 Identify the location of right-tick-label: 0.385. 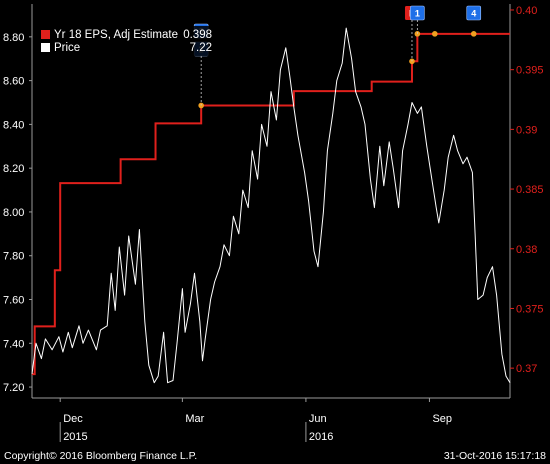
(530, 190).